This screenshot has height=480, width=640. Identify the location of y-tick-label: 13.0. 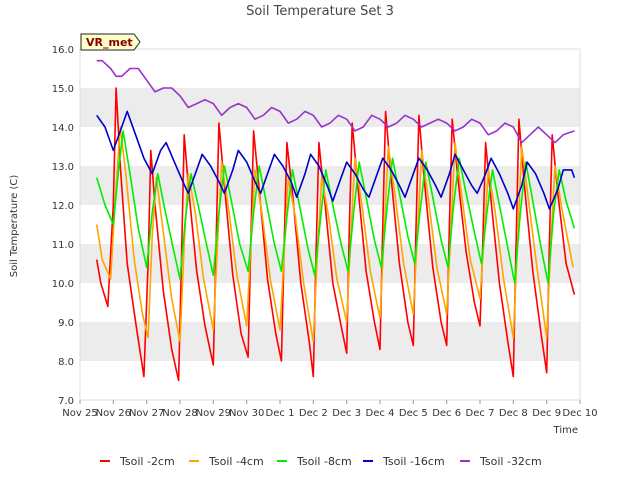
(63, 167).